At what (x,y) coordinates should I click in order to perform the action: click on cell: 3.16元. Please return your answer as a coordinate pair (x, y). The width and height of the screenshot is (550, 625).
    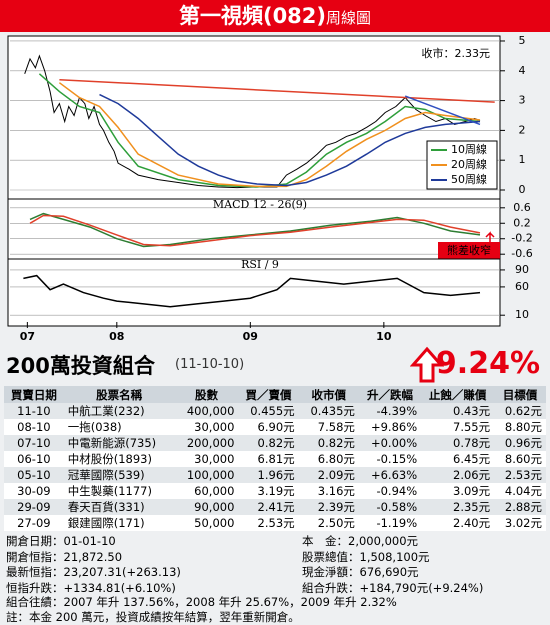
    Looking at the image, I should click on (328, 491).